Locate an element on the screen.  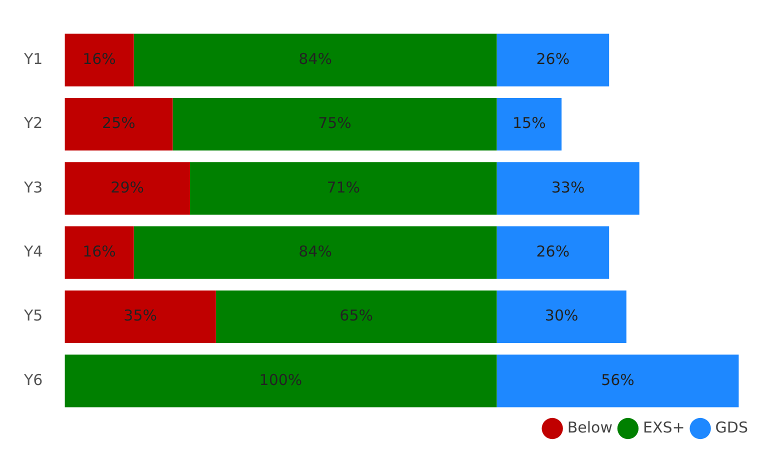
y-tick-label: Y2 is located at coordinates (32, 123).